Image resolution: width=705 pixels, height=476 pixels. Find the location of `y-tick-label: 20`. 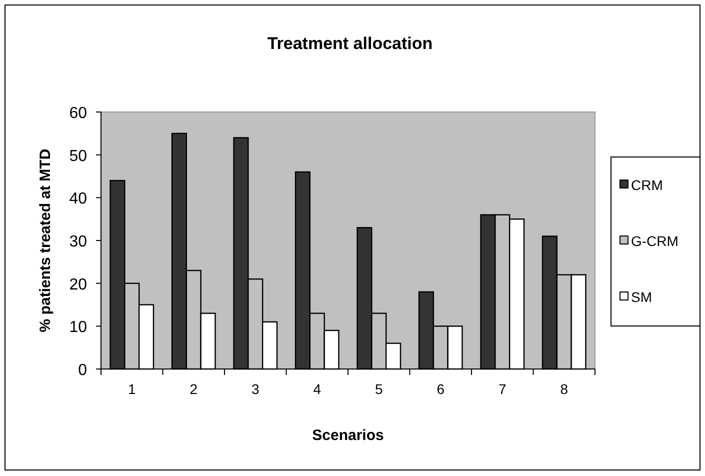

y-tick-label: 20 is located at coordinates (78, 285).